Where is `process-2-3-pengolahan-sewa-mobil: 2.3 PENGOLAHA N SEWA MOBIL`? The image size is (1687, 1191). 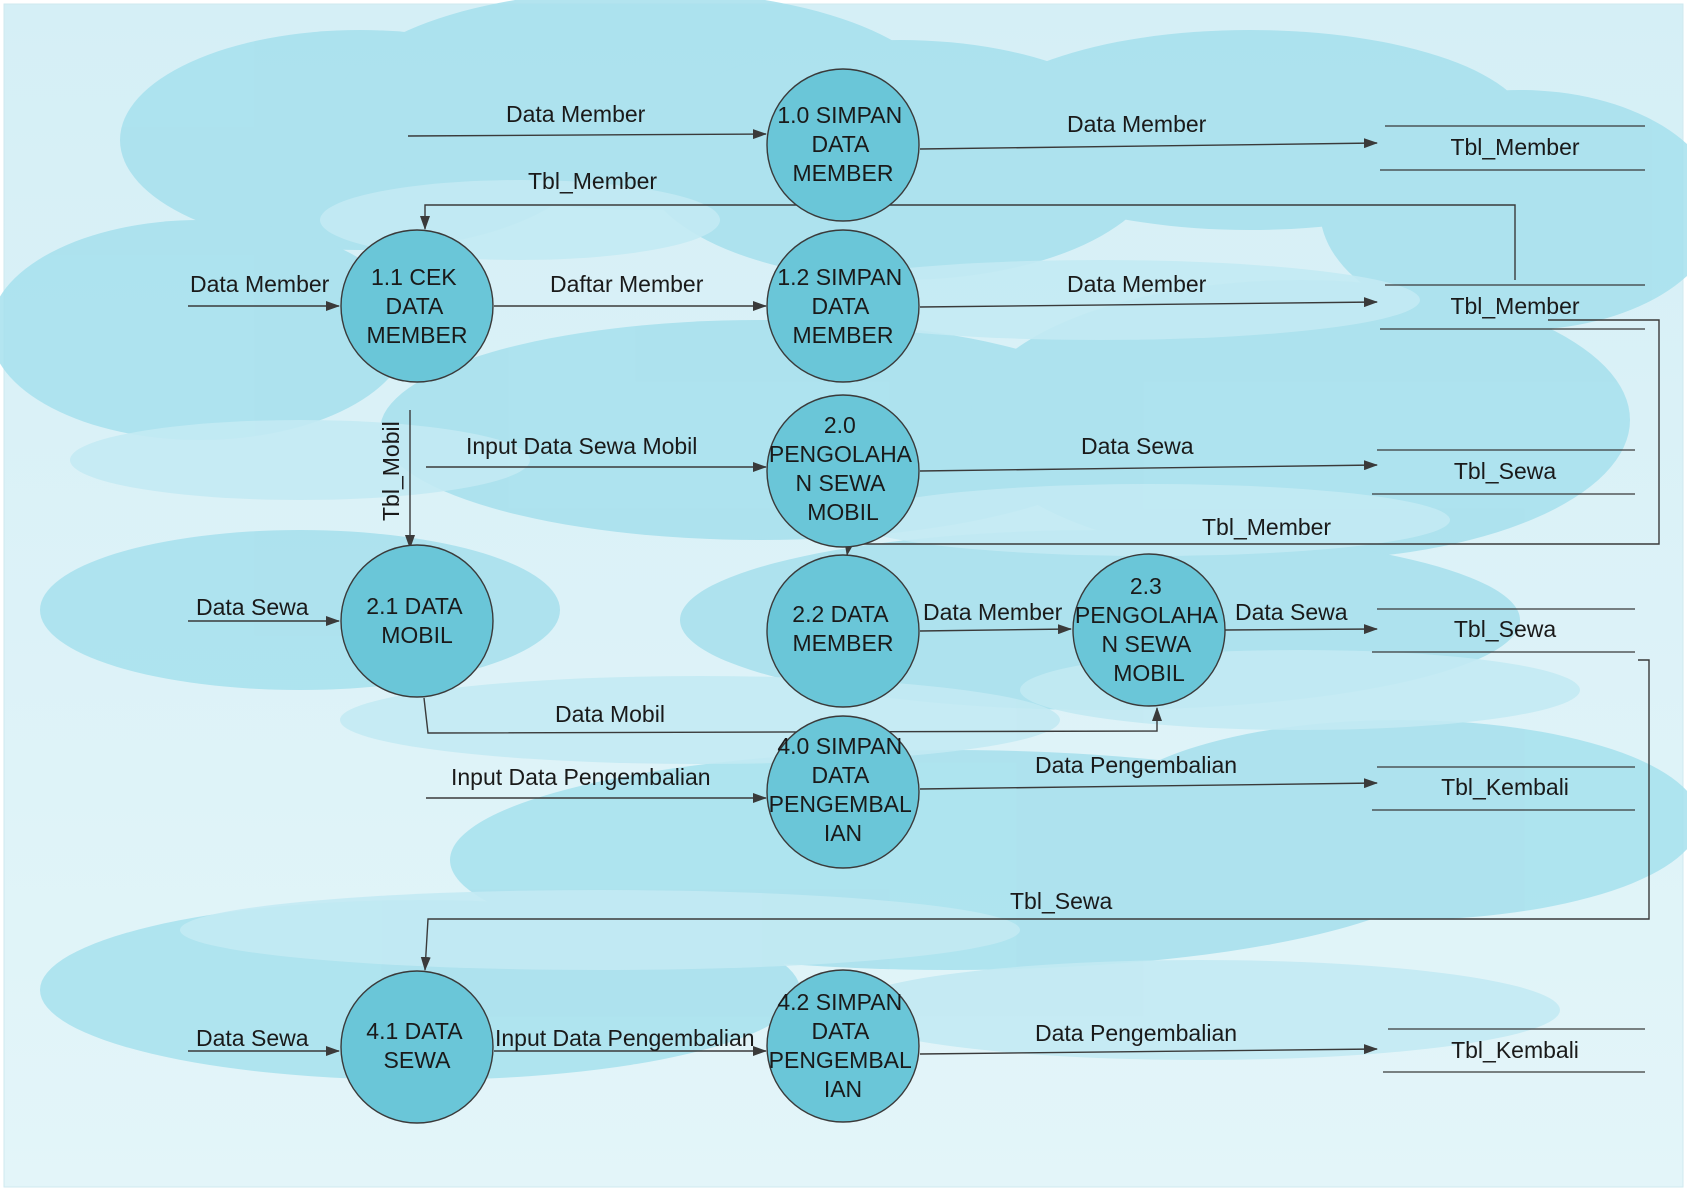 process-2-3-pengolahan-sewa-mobil: 2.3 PENGOLAHA N SEWA MOBIL is located at coordinates (1149, 630).